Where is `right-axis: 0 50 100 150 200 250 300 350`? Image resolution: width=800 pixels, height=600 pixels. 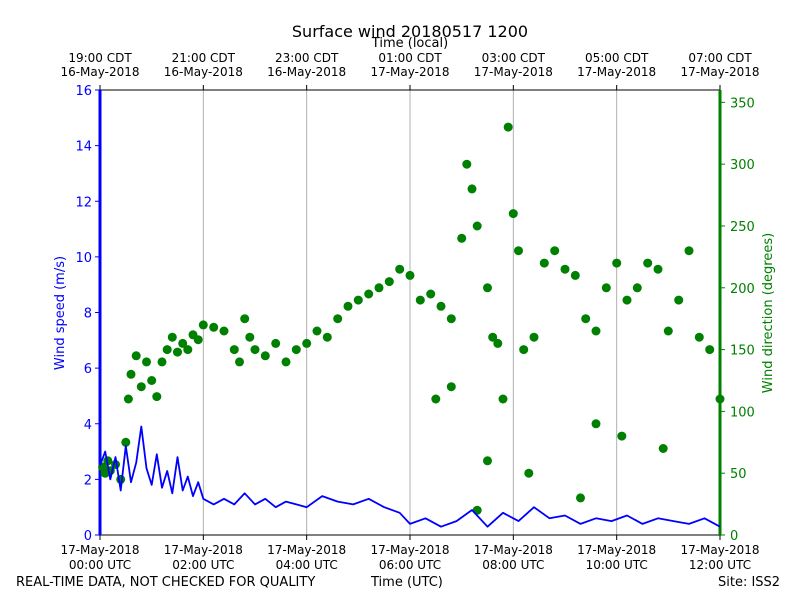 right-axis: 0 50 100 150 200 250 300 350 is located at coordinates (737, 320).